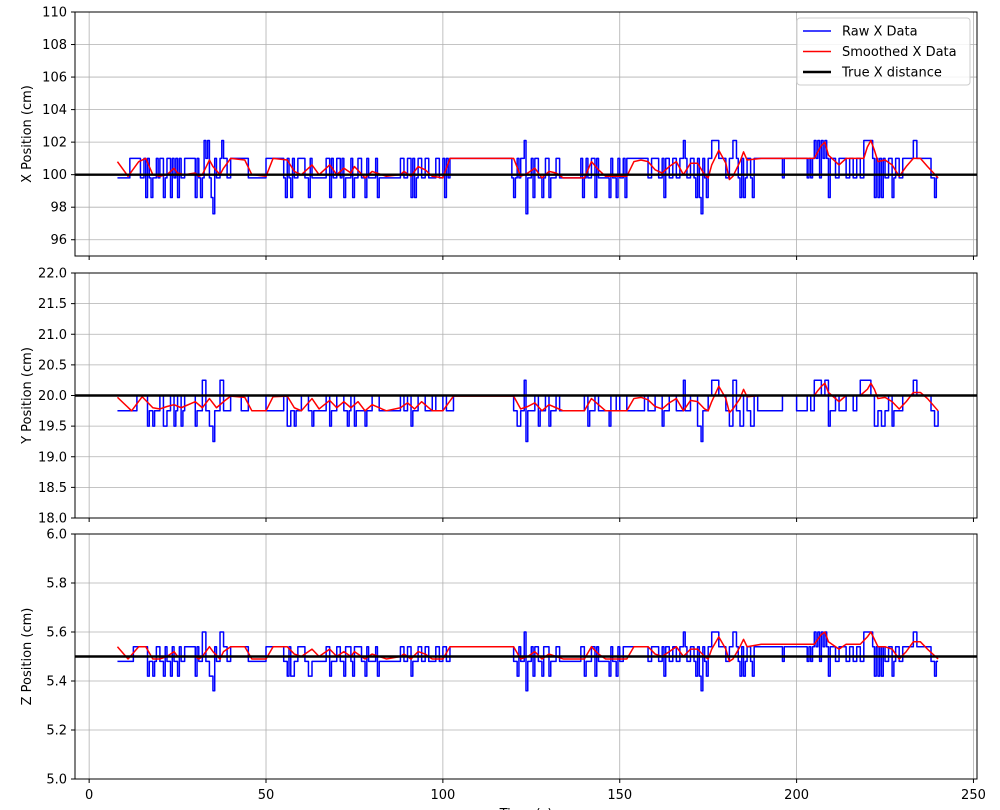  I want to click on y-axis-label: Y Position (cm), so click(27, 396).